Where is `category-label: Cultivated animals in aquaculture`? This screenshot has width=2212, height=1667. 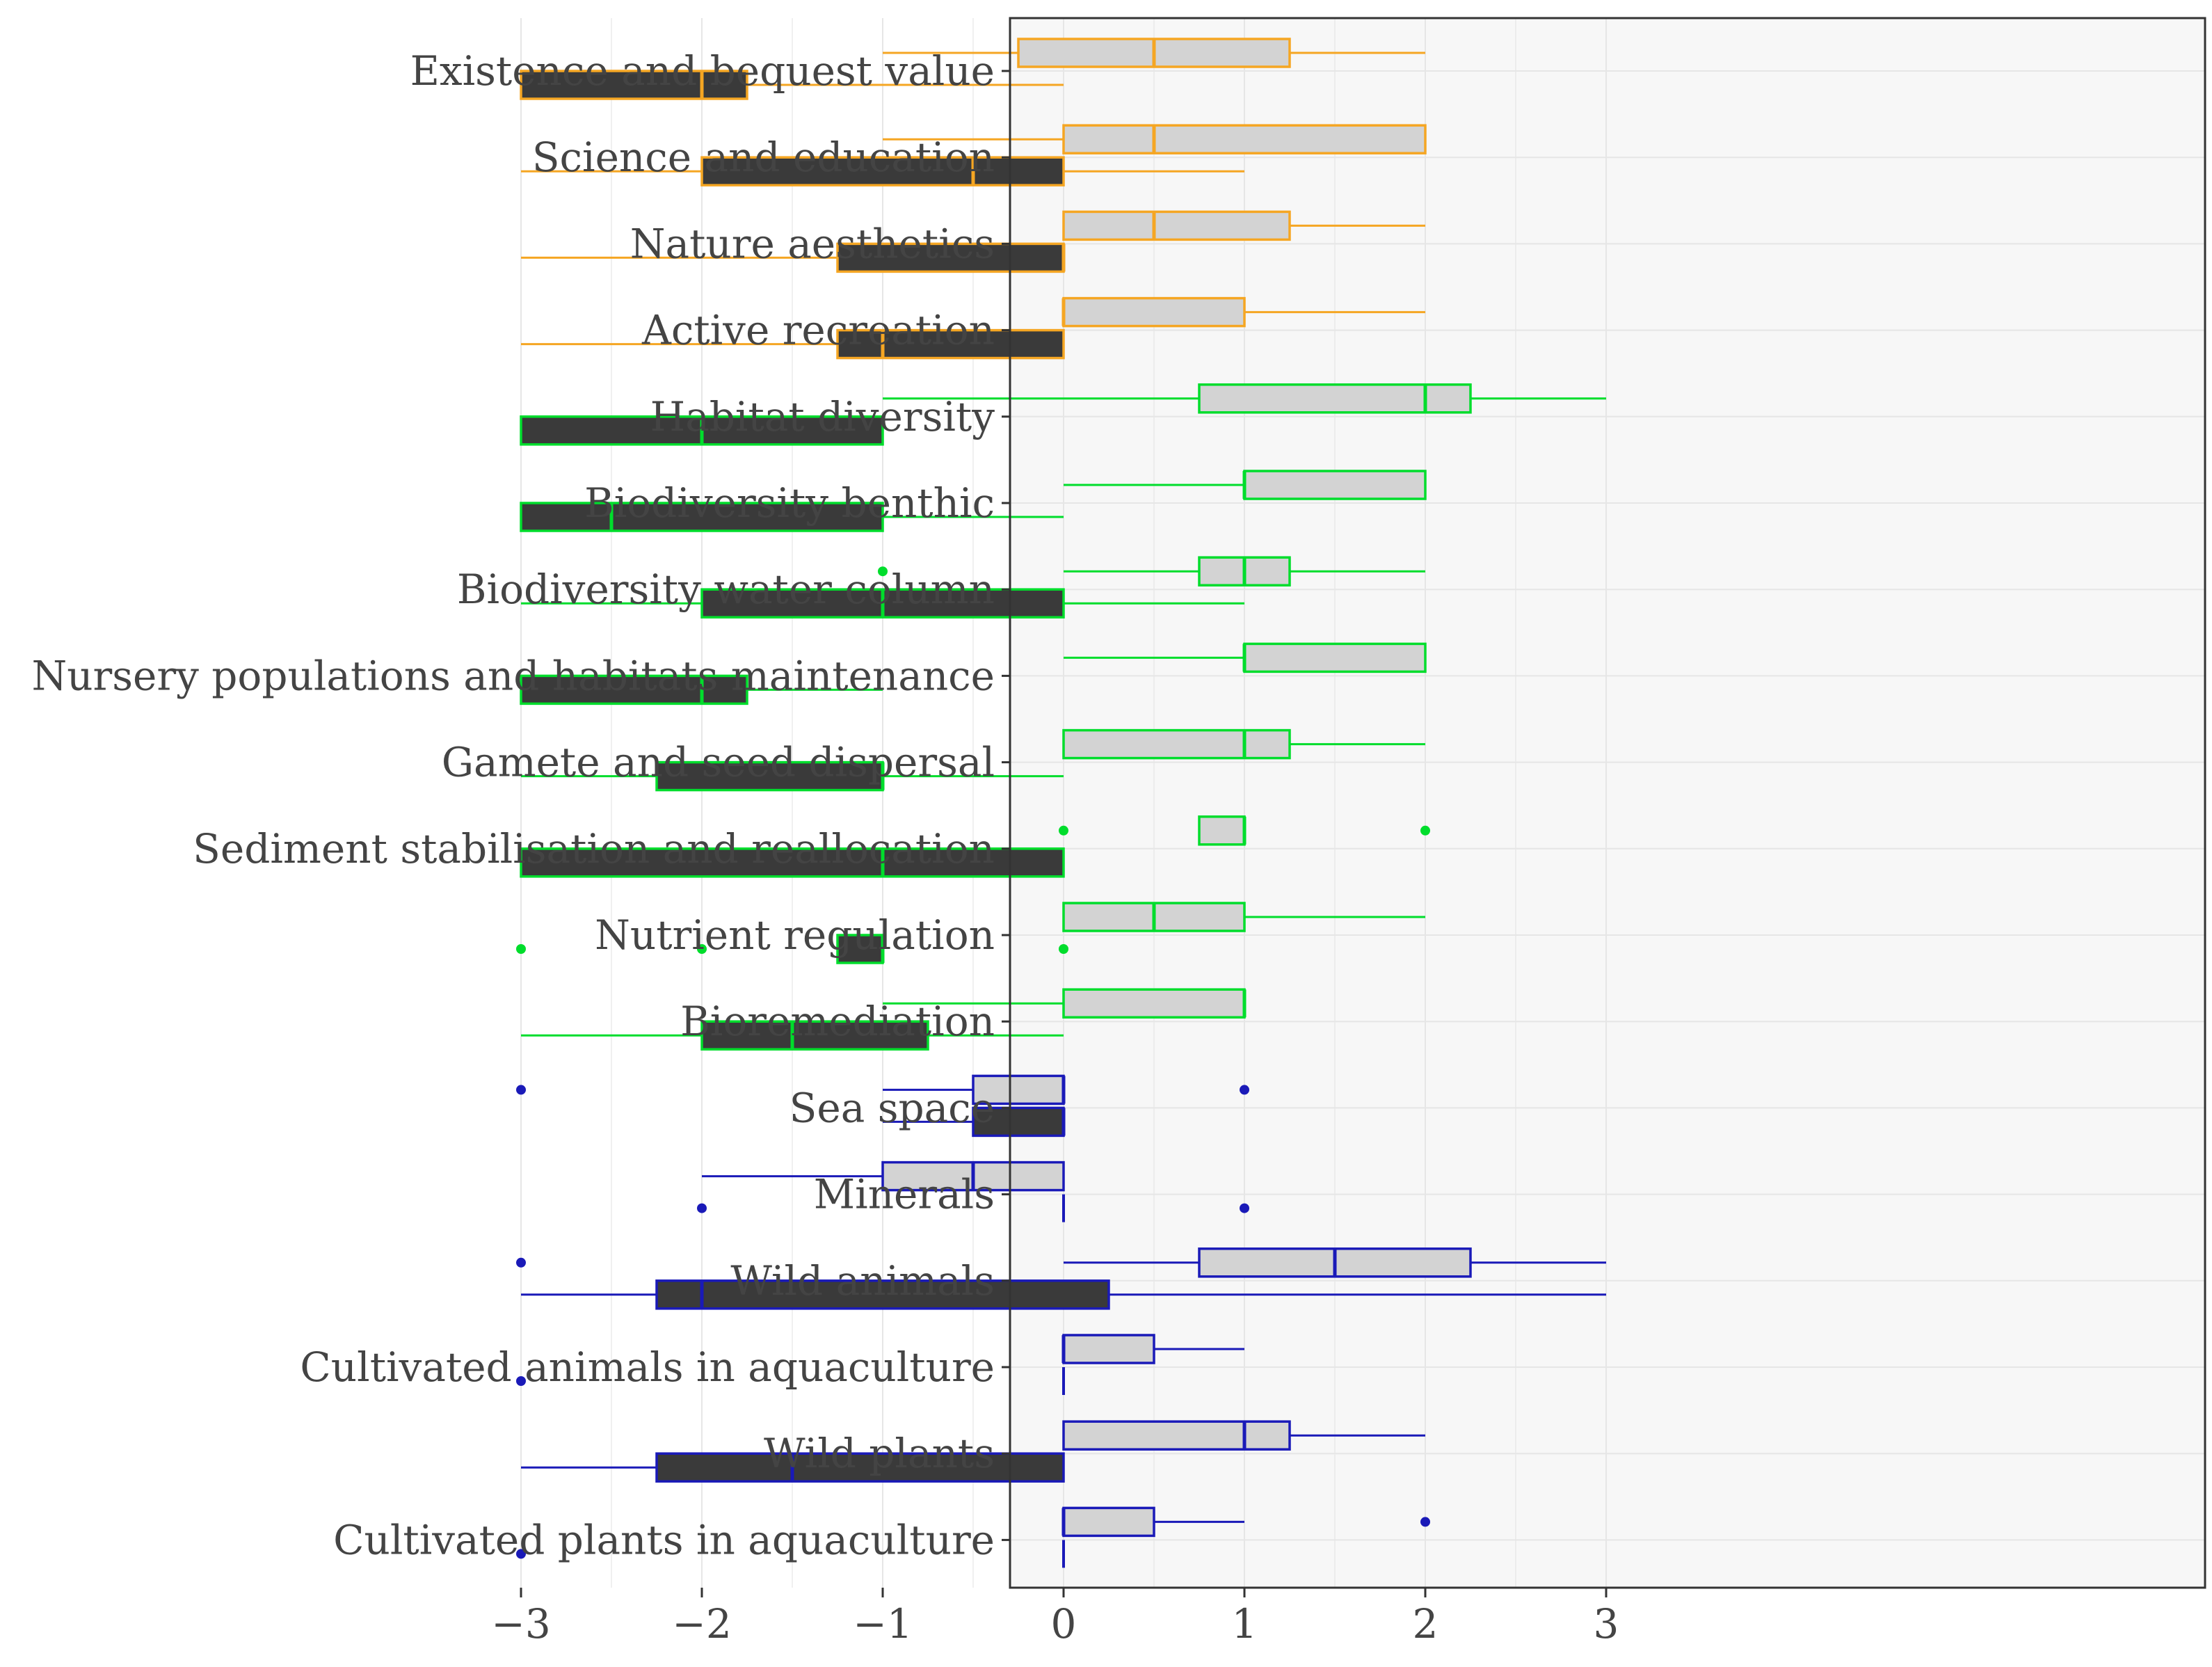 category-label: Cultivated animals in aquaculture is located at coordinates (647, 1367).